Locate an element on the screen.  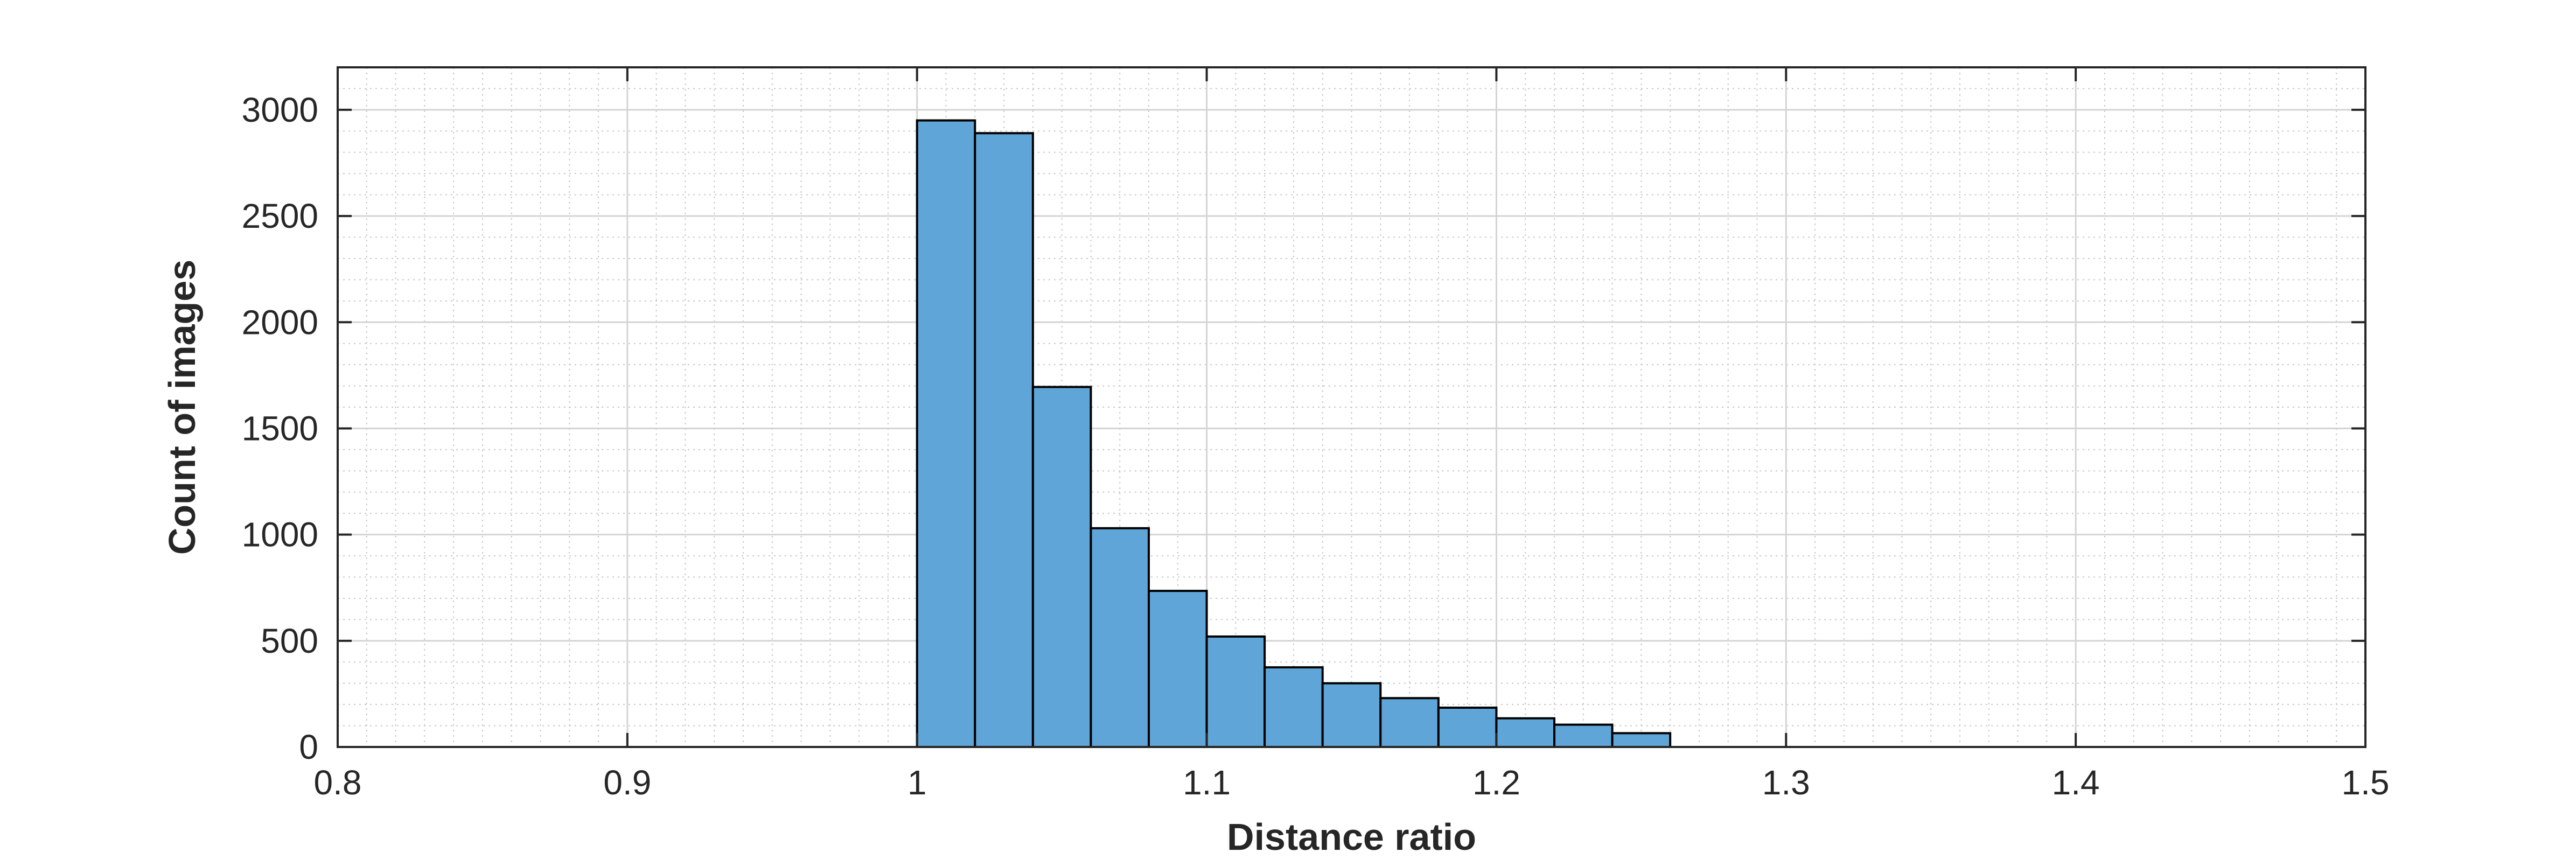
y-tick-label: 500 is located at coordinates (289, 641).